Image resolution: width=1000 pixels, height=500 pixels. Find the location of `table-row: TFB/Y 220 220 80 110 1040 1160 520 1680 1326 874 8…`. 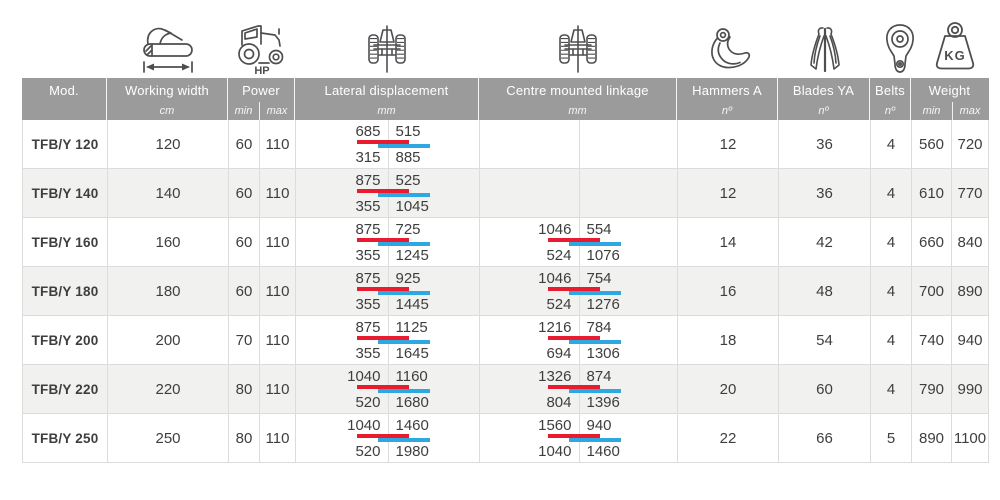

table-row: TFB/Y 220 220 80 110 1040 1160 520 1680 1326 874 8… is located at coordinates (506, 389).